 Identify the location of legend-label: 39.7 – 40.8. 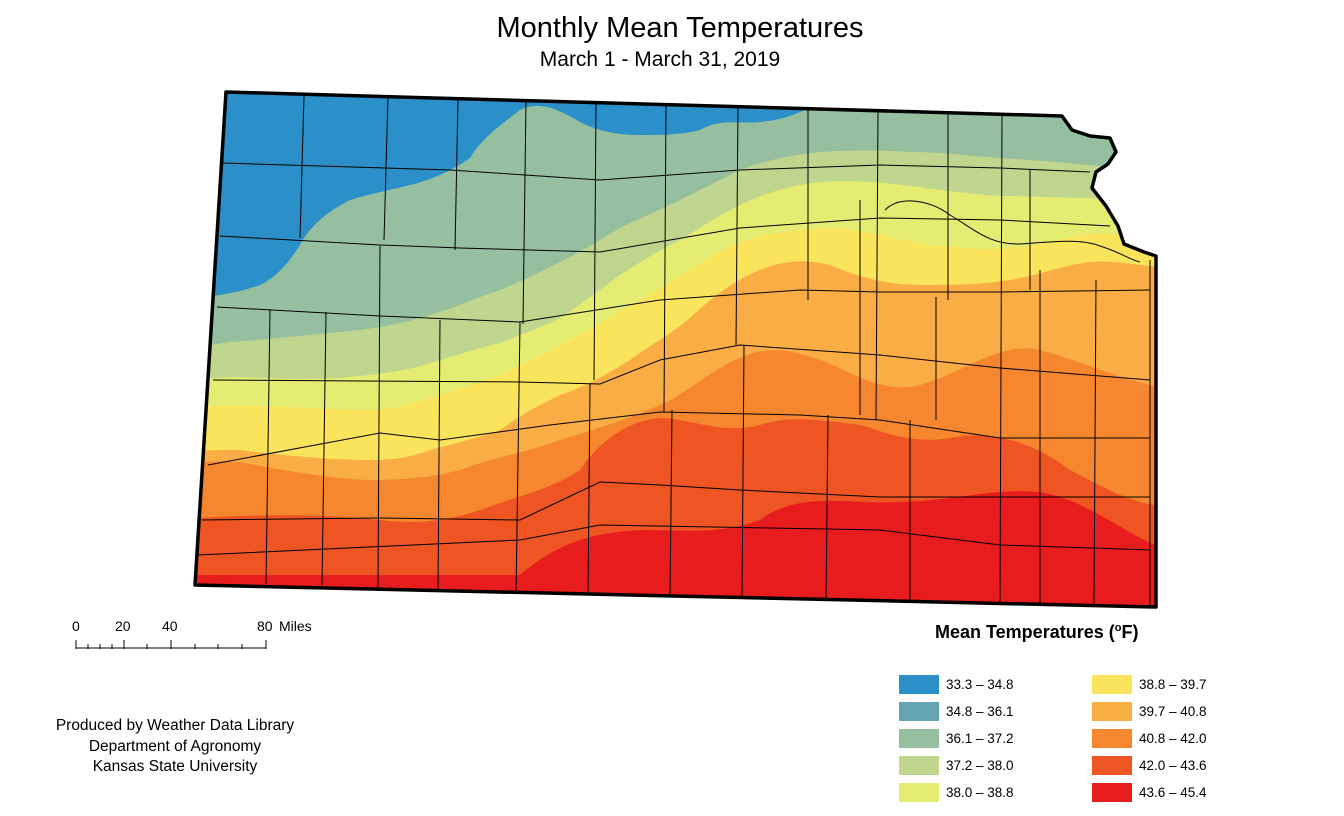
(1173, 711).